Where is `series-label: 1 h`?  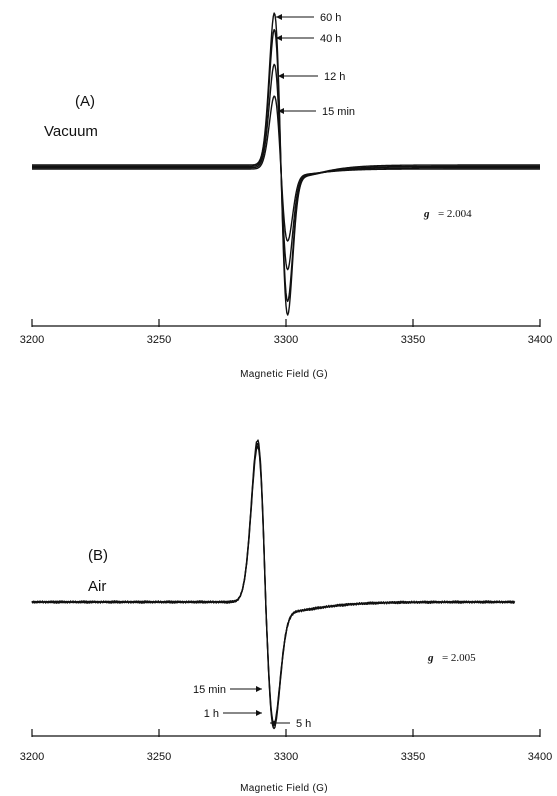
series-label: 1 h is located at coordinates (211, 714).